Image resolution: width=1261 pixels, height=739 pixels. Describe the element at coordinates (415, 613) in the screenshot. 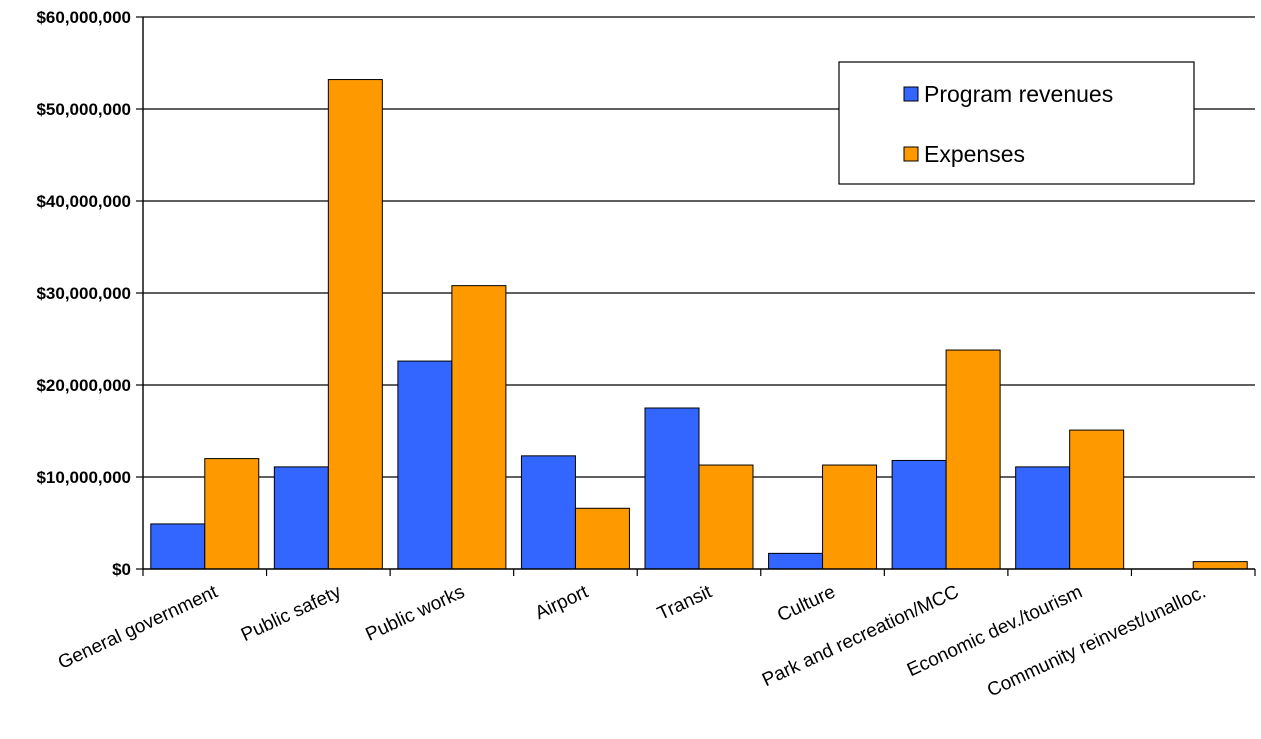

I see `x-tick-label: Public works` at that location.